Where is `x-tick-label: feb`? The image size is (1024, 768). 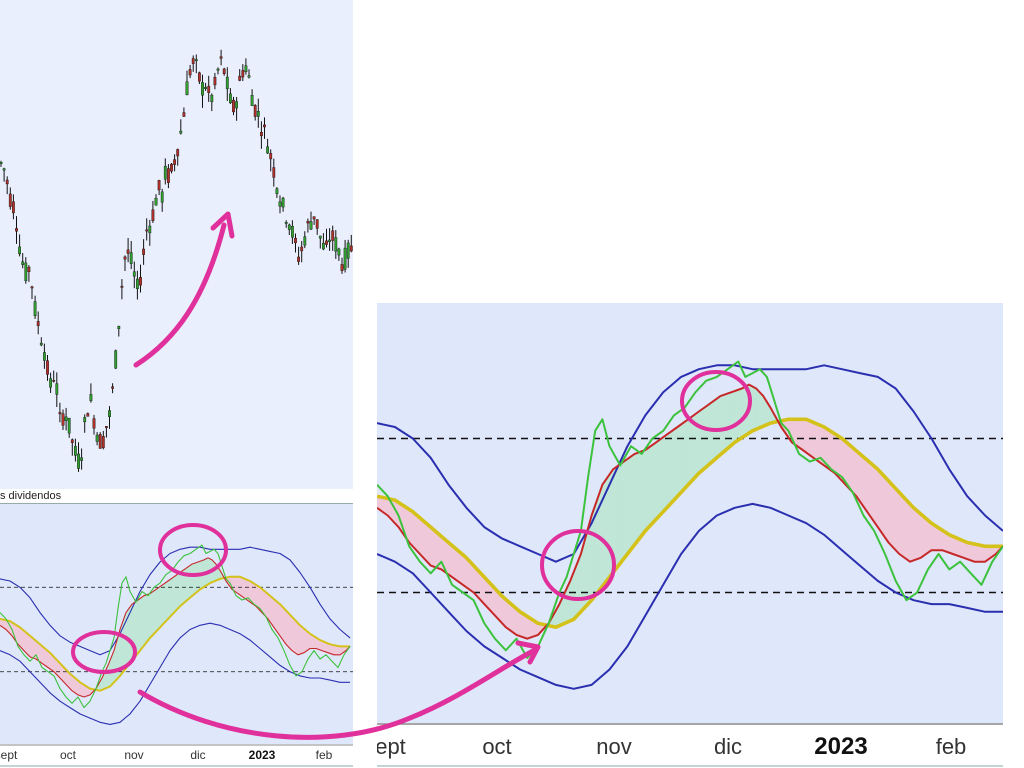 x-tick-label: feb is located at coordinates (951, 746).